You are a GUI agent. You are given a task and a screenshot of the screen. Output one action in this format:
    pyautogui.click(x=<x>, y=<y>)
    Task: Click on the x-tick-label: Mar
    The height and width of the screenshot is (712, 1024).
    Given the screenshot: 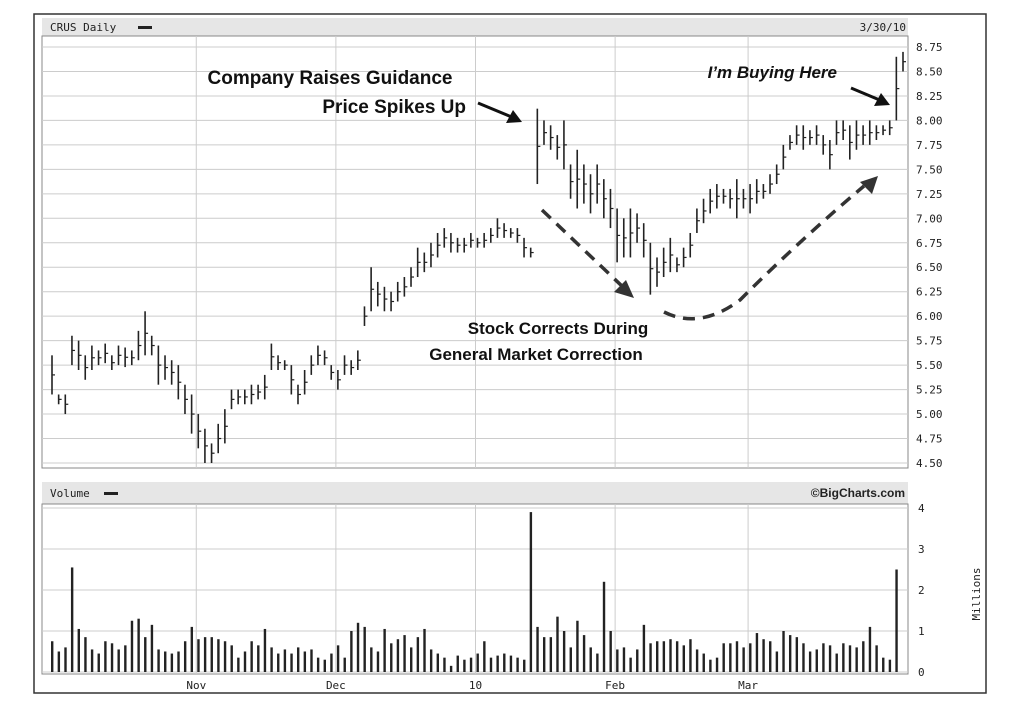 What is the action you would take?
    pyautogui.click(x=748, y=685)
    